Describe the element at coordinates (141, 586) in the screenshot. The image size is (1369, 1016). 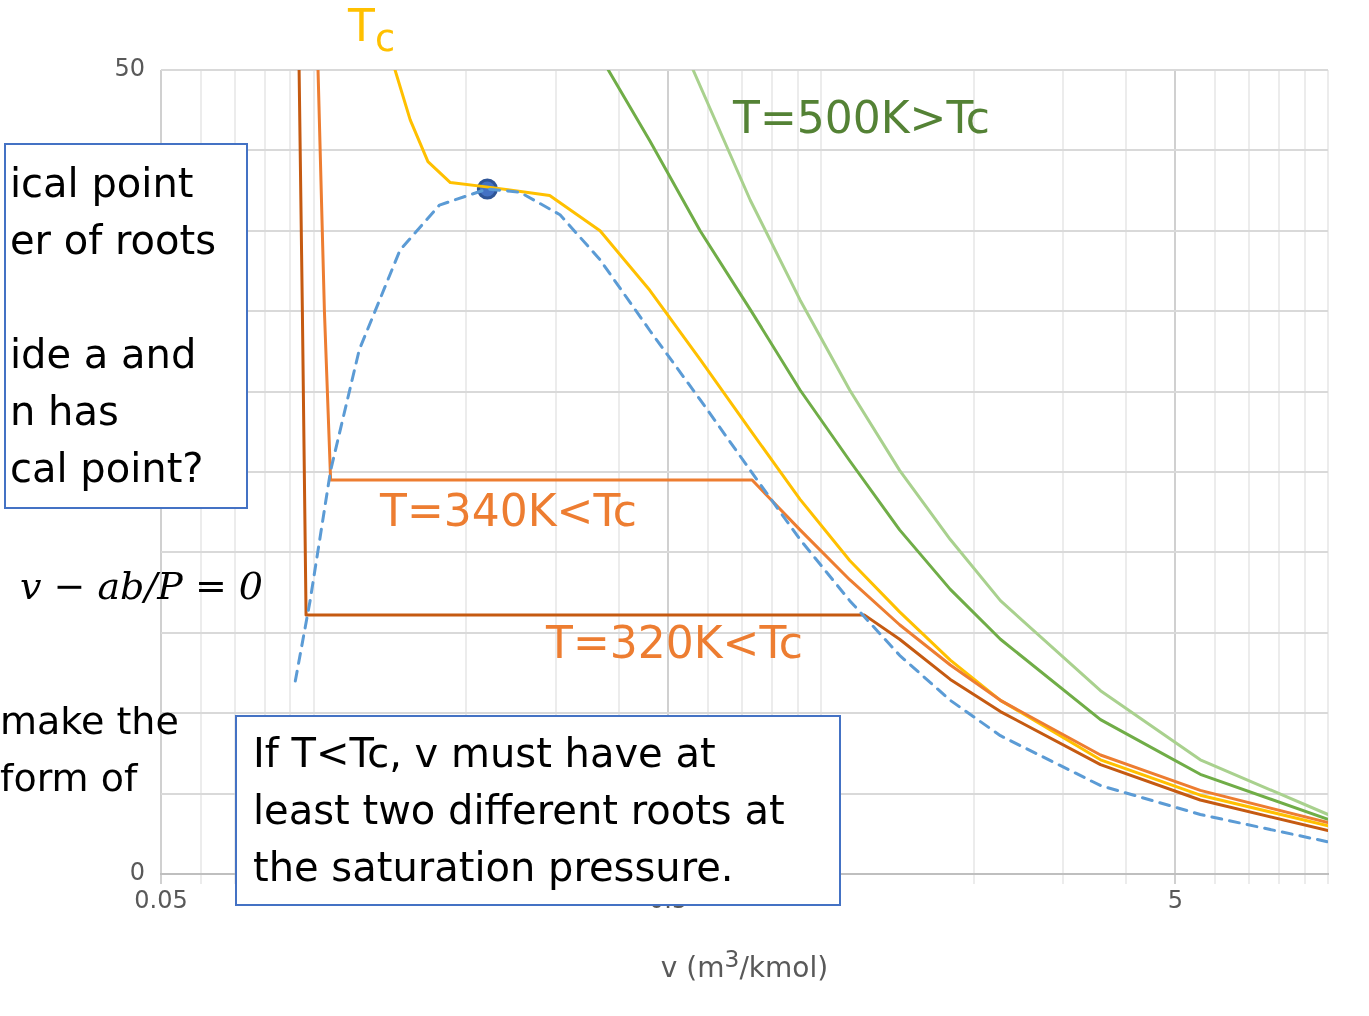
I see `annotation: v − ab/P = 0` at that location.